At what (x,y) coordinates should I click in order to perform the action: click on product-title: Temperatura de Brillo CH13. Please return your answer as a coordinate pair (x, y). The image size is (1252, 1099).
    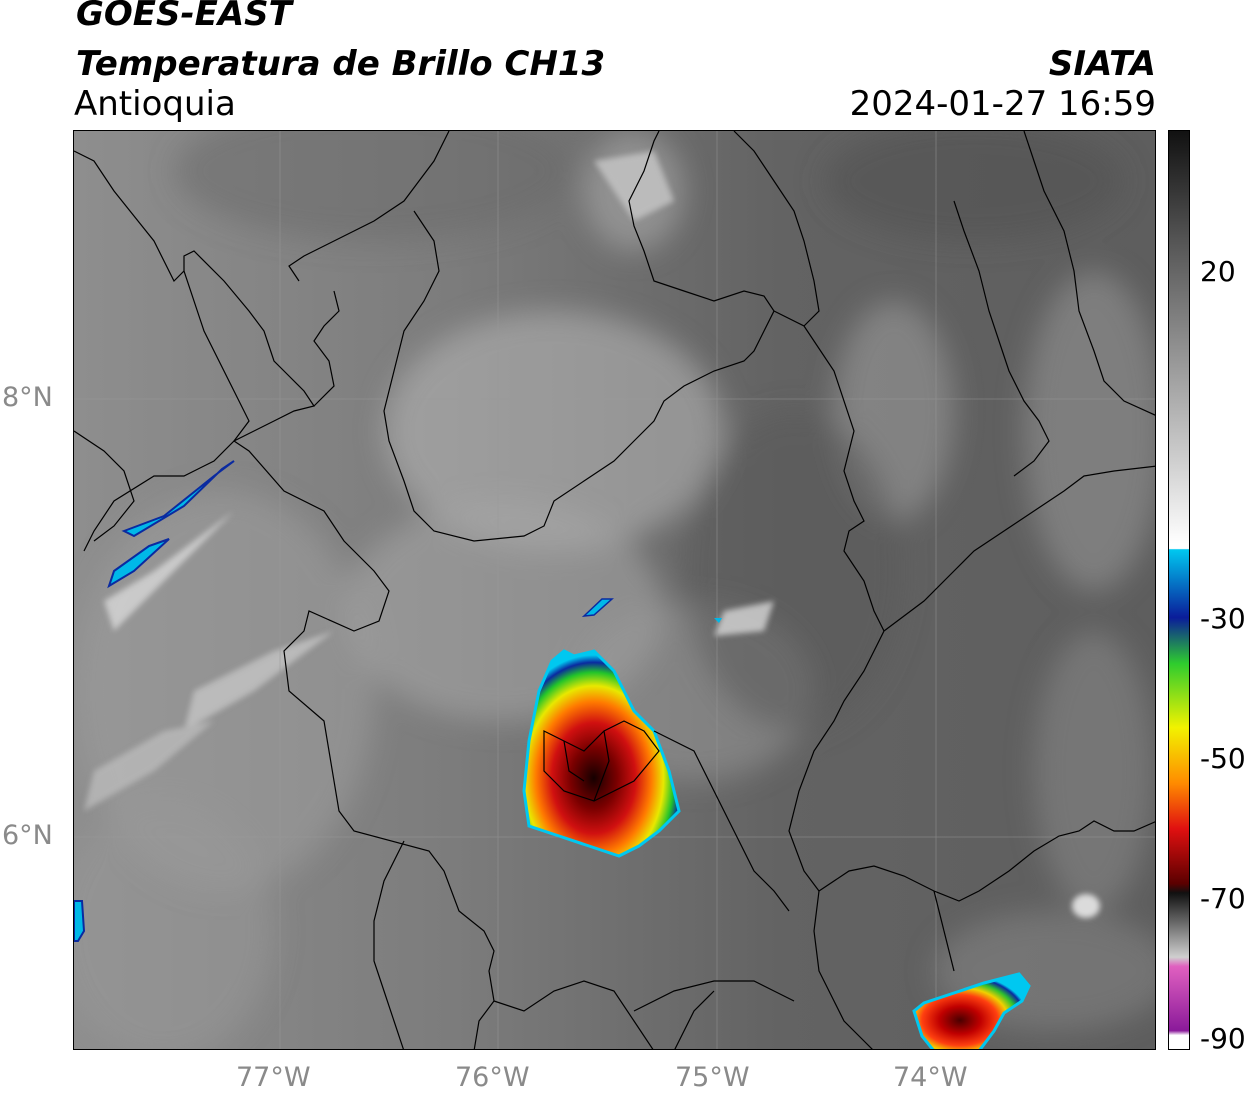
    Looking at the image, I should click on (341, 64).